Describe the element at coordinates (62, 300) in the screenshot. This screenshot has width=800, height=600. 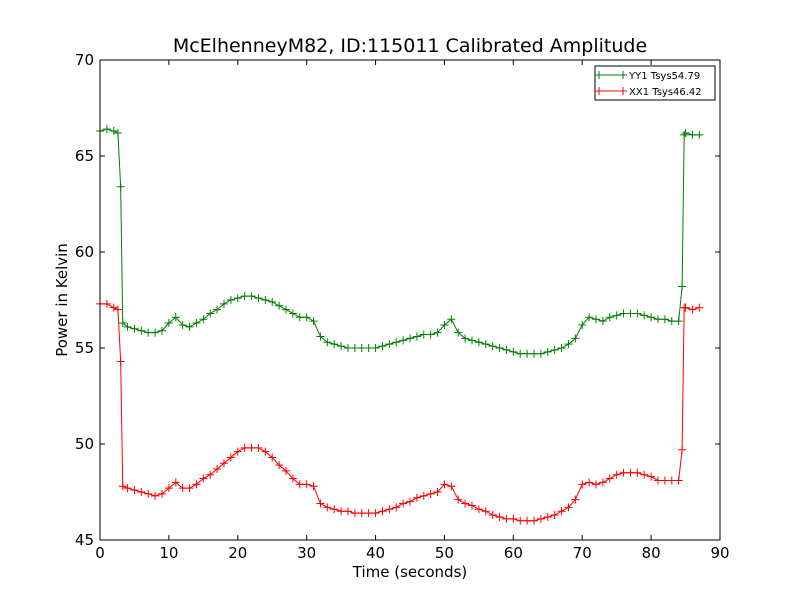
I see `y-axis-label: Power in Kelvin` at that location.